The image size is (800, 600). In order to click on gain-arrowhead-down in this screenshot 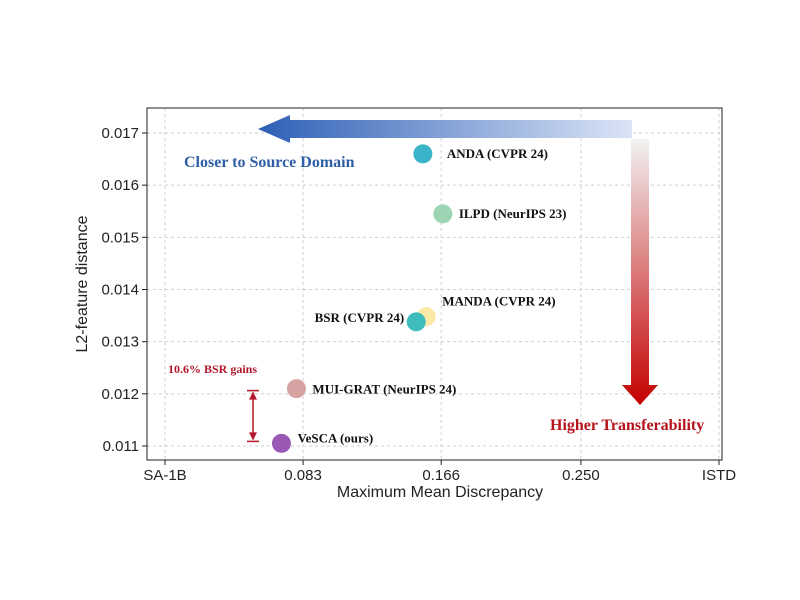, I will do `click(253, 436)`.